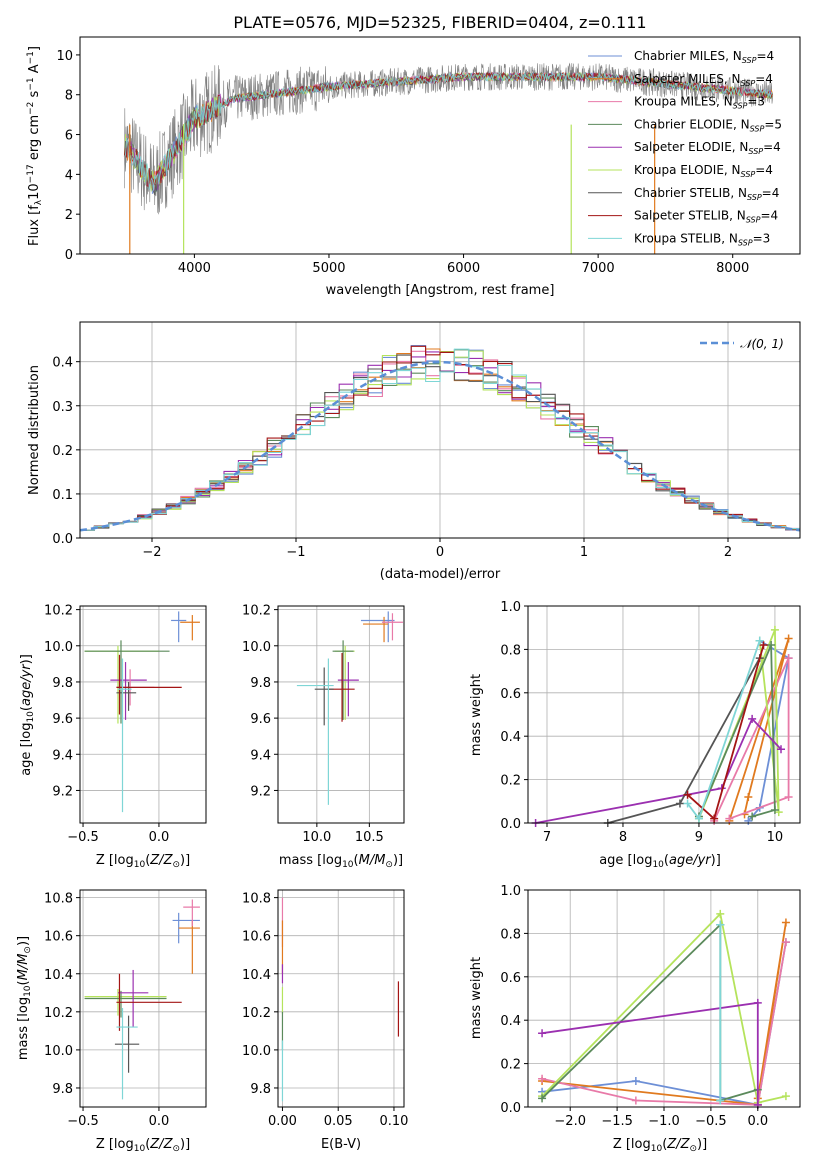 The height and width of the screenshot is (1174, 819). What do you see at coordinates (440, 446) in the screenshot?
I see `gaussian-curve` at bounding box center [440, 446].